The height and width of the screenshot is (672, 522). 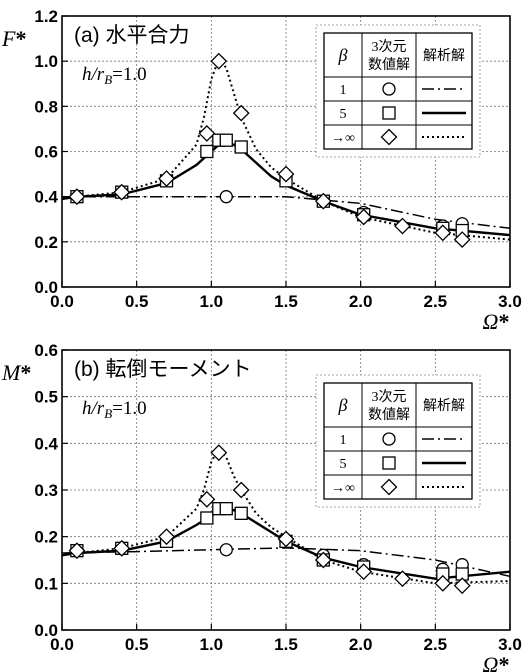 I want to click on y-tick-label: 0.1, so click(x=46, y=583).